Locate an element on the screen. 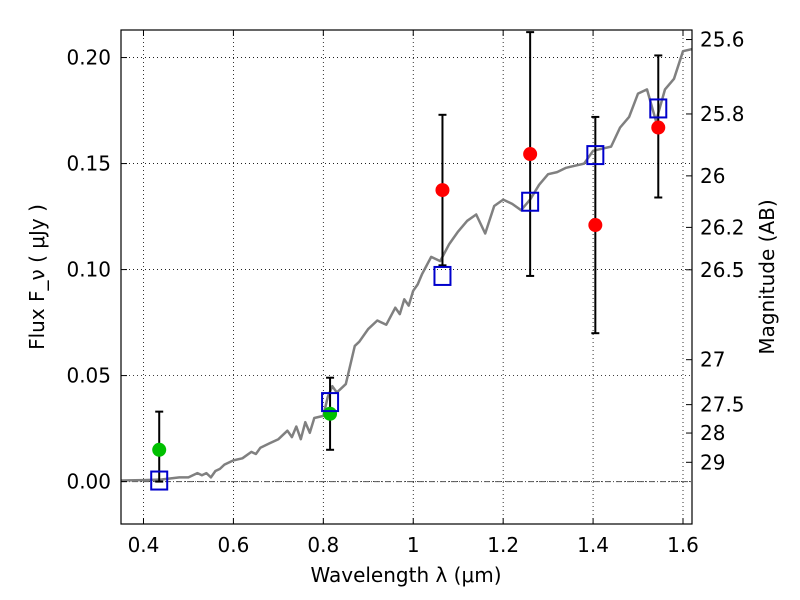 This screenshot has width=800, height=600. y-axis-label: Flux F_ν ( μJy ) is located at coordinates (37, 277).